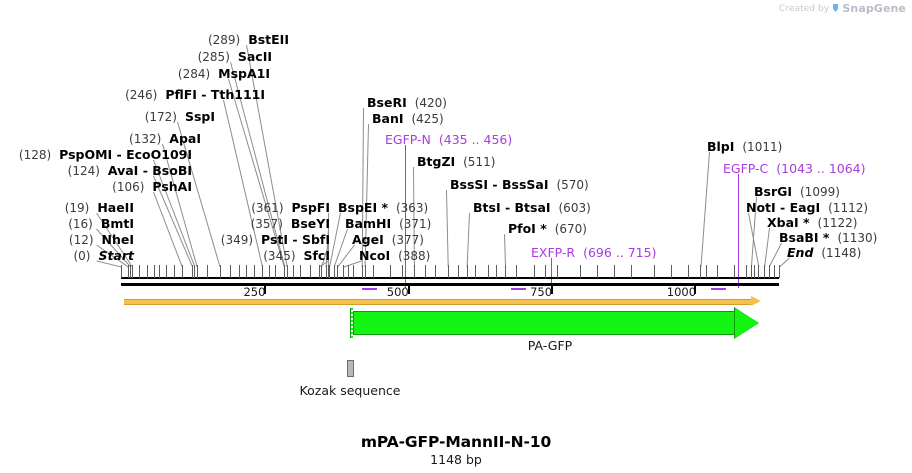  I want to click on site-label-start: (0) Start, so click(67, 256).